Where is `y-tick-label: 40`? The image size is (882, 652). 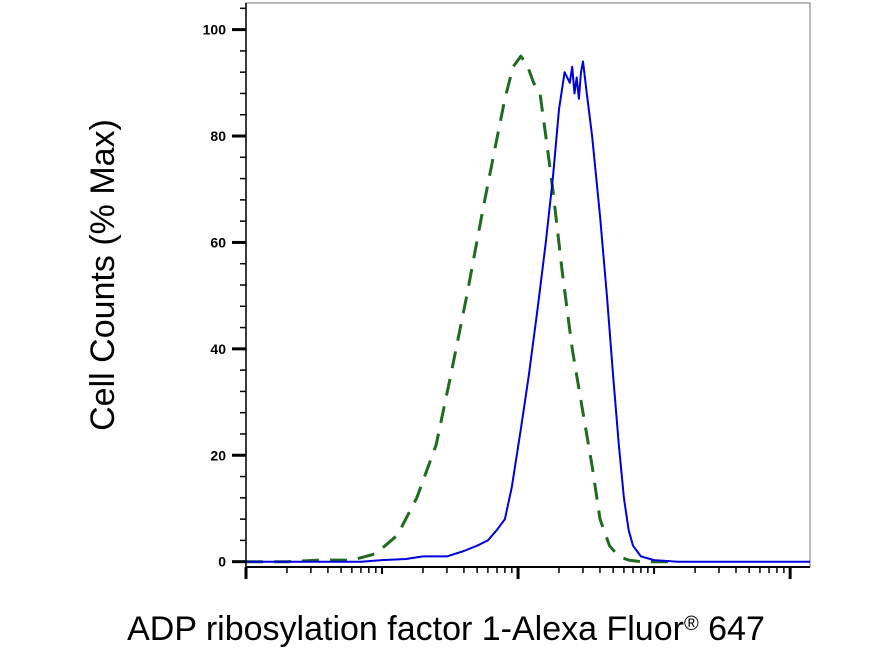 y-tick-label: 40 is located at coordinates (218, 349).